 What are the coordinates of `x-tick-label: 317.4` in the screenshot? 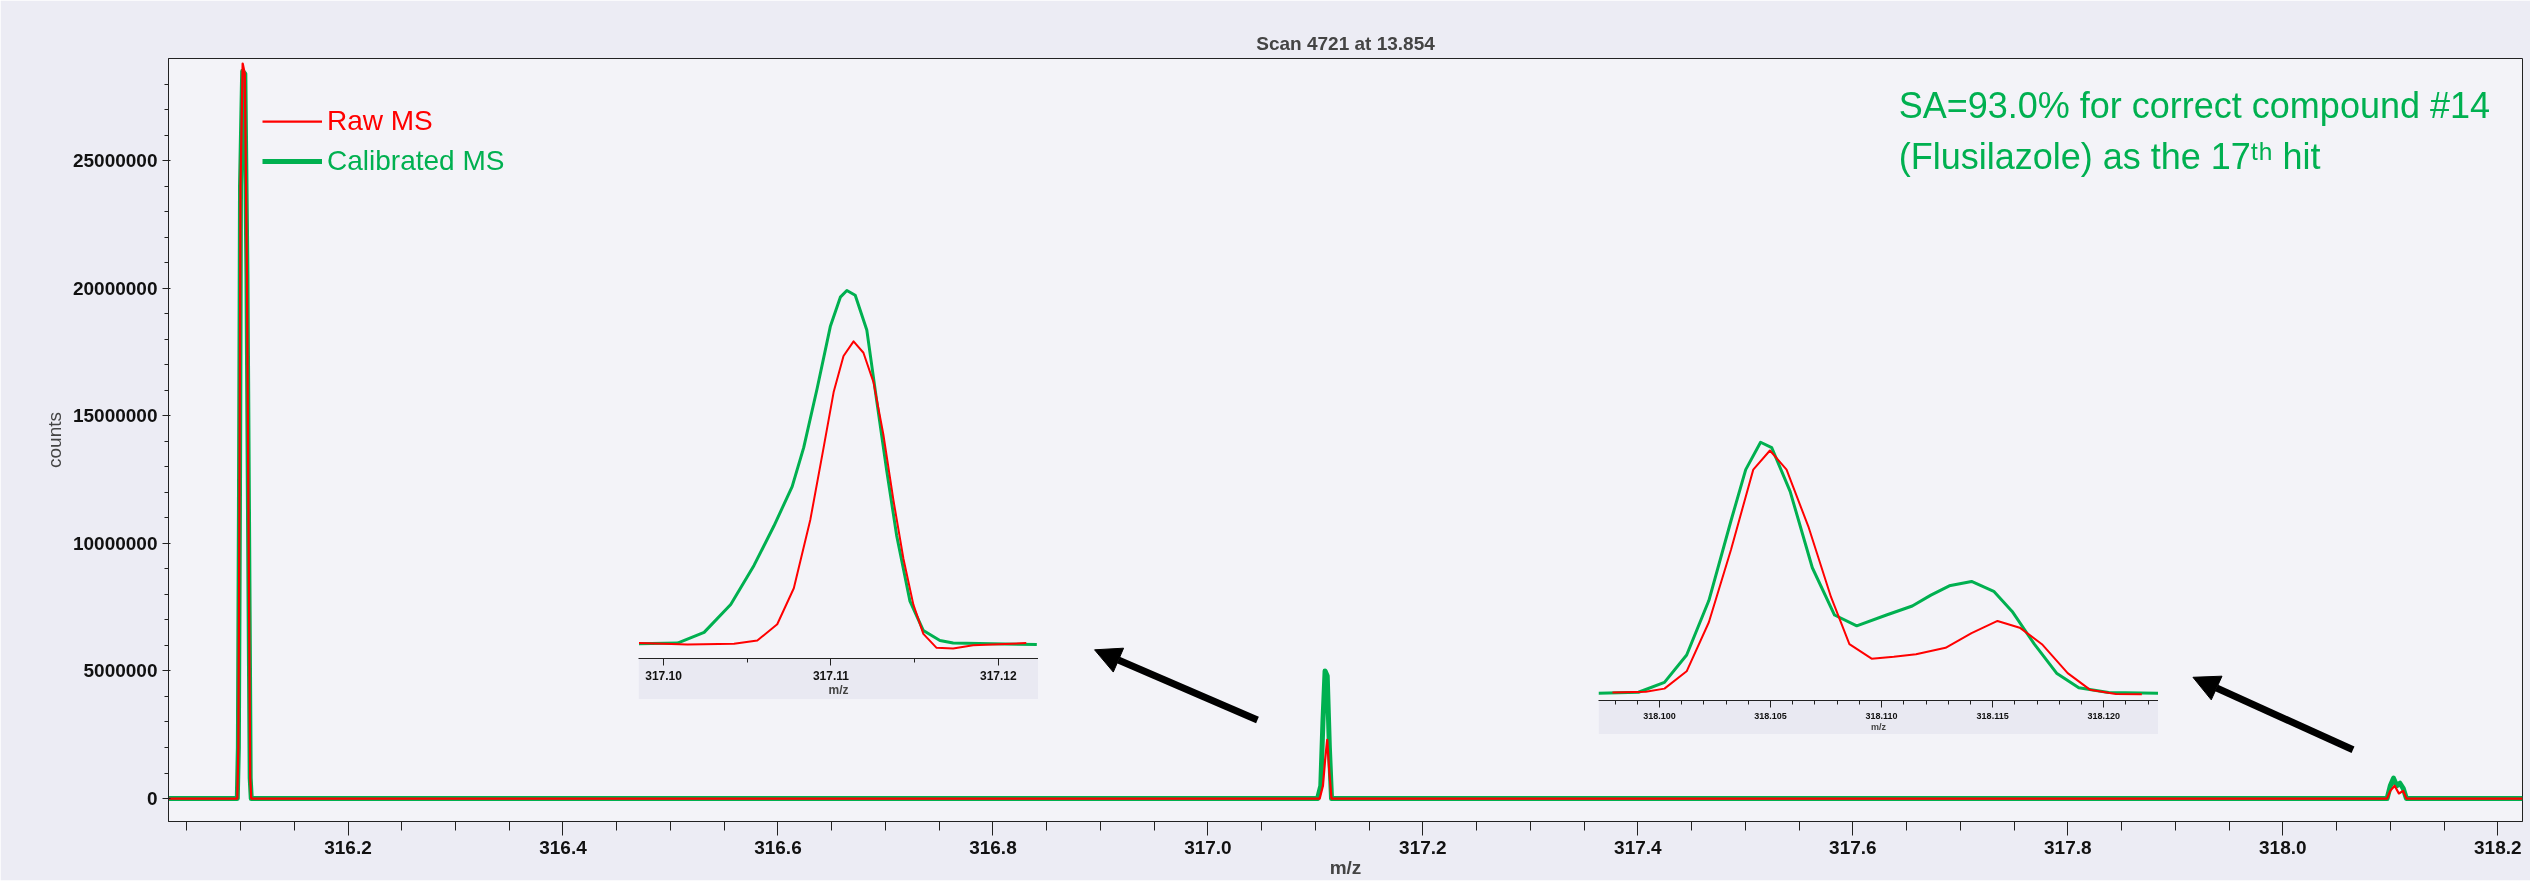 It's located at (1638, 847).